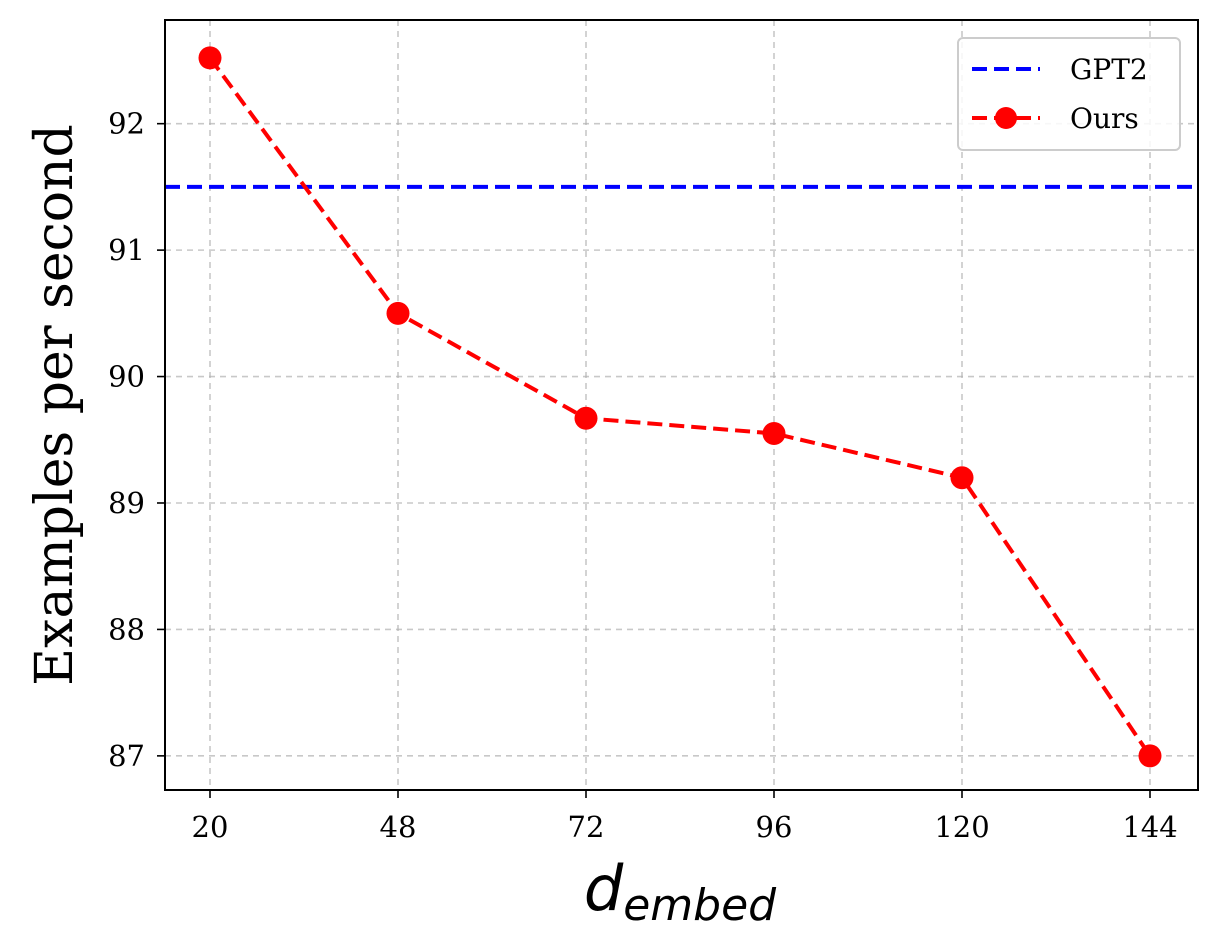 This screenshot has height=946, width=1218. I want to click on legend-label-gpt2: GPT2, so click(1109, 69).